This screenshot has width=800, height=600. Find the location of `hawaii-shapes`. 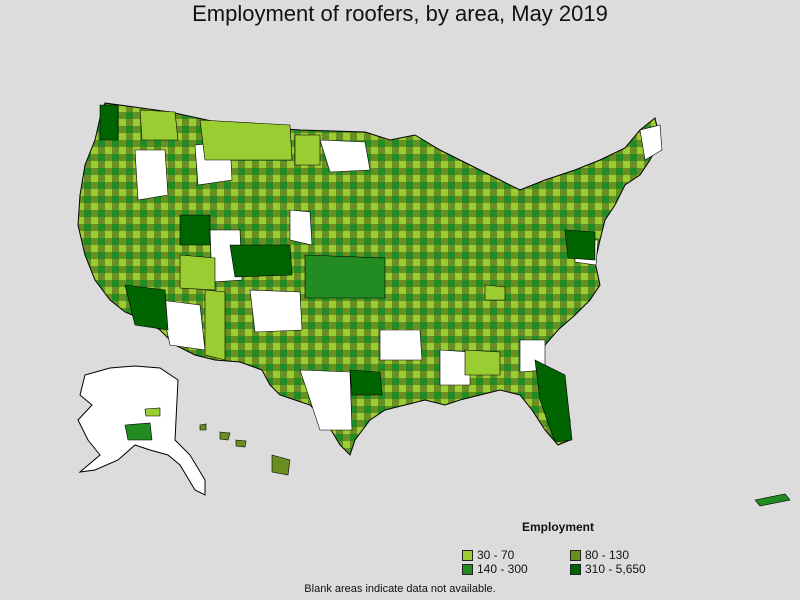

hawaii-shapes is located at coordinates (245, 449).